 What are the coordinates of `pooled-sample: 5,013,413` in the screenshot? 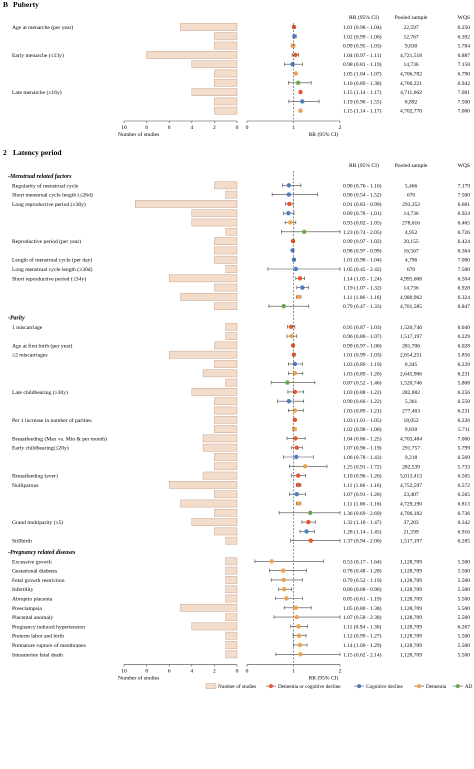 It's located at (411, 477).